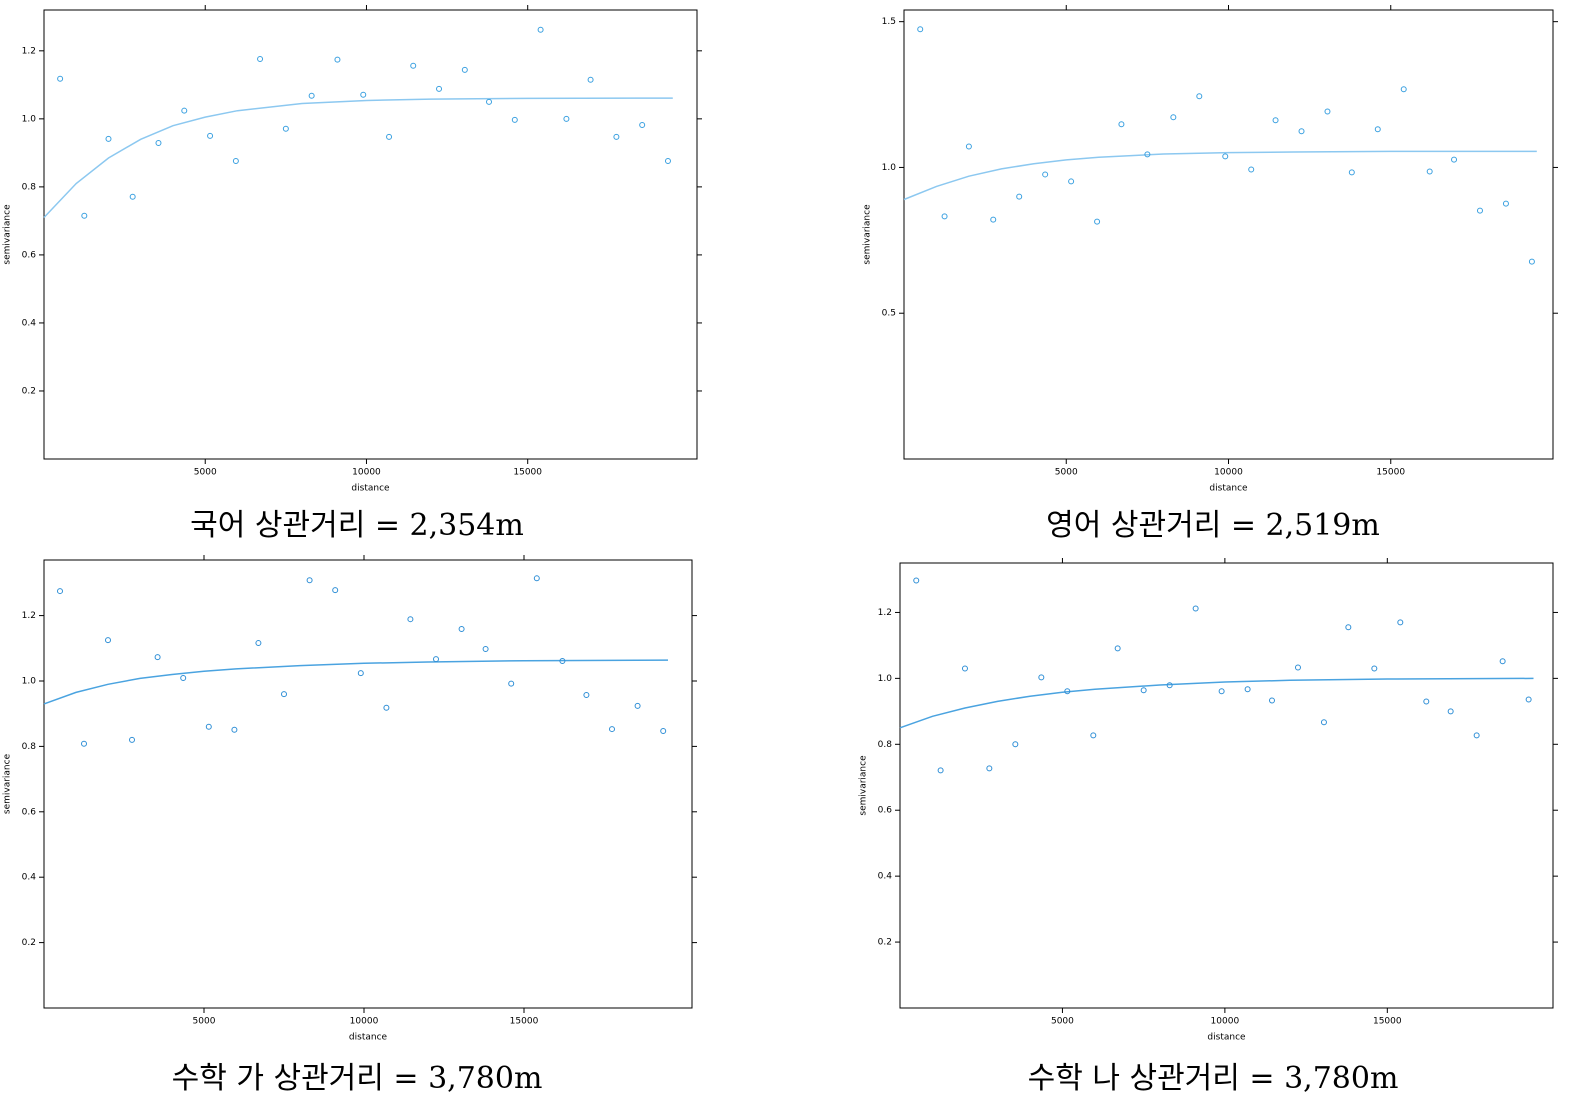 This screenshot has height=1117, width=1596. Describe the element at coordinates (885, 877) in the screenshot. I see `y-tick-label: 0.4` at that location.